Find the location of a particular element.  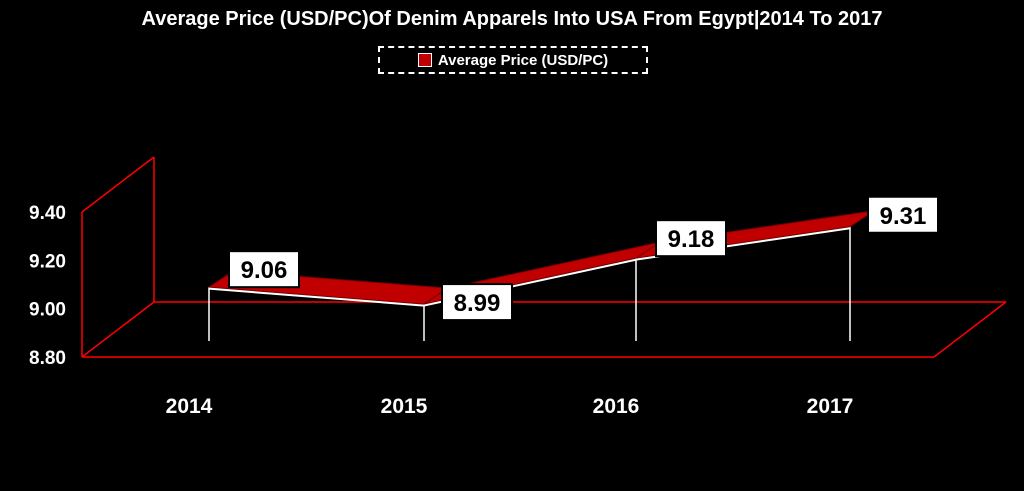

legend-swatch is located at coordinates (424, 60).